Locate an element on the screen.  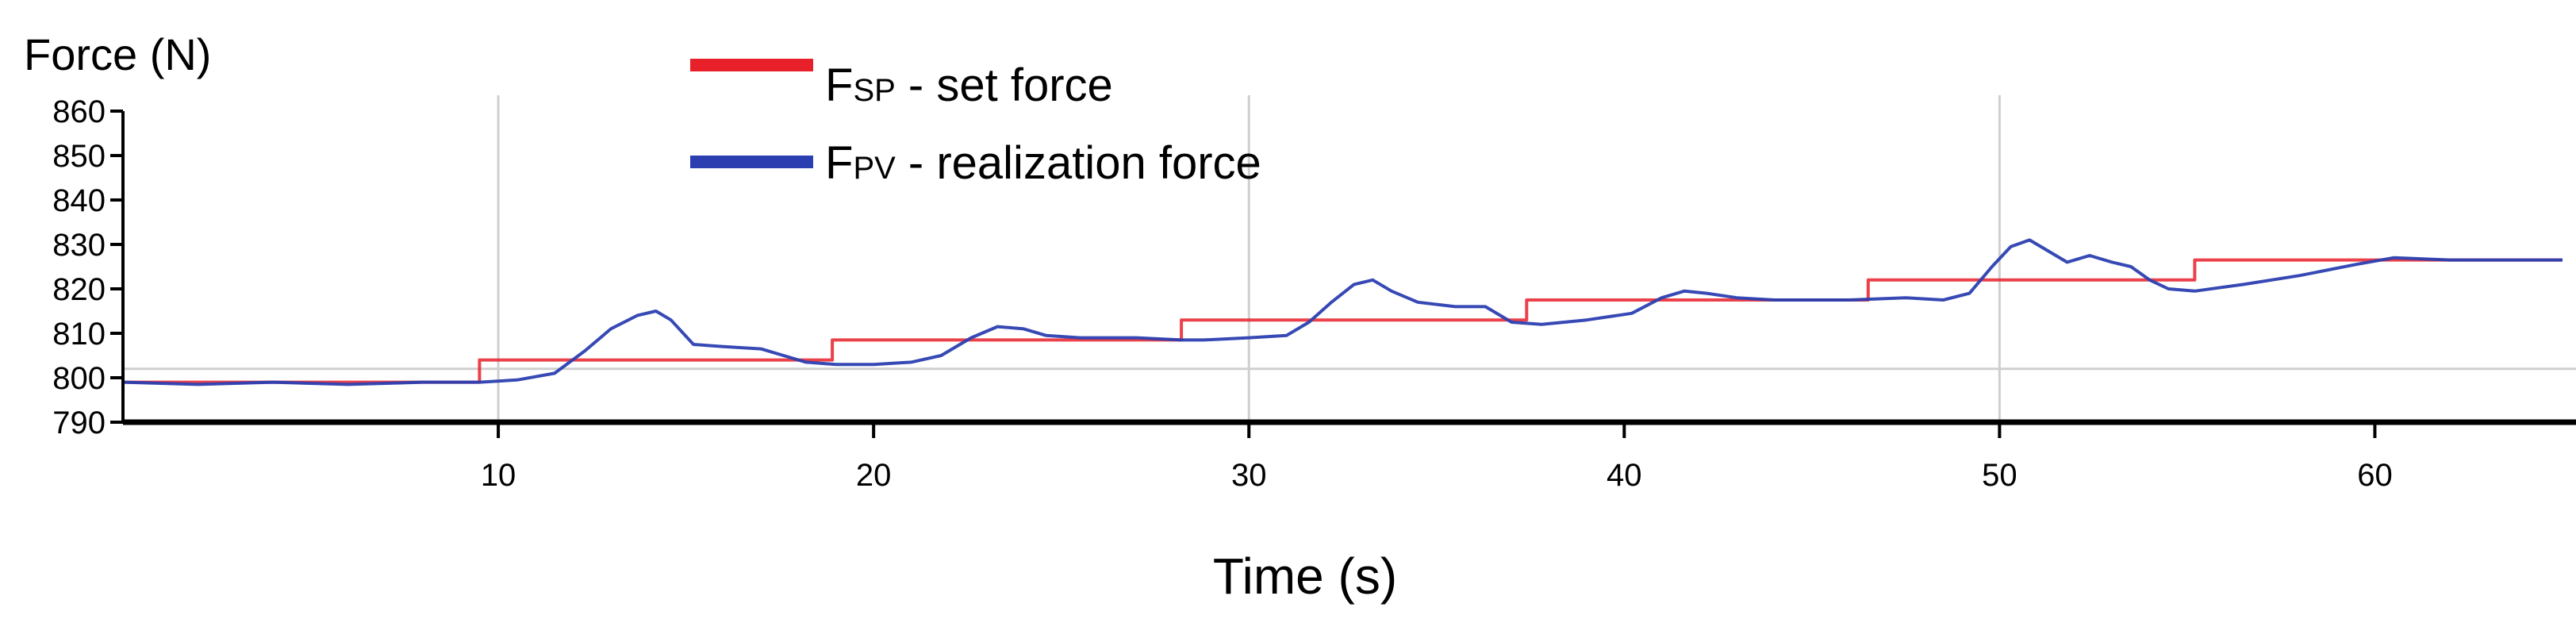
y-tick-label: 820 is located at coordinates (79, 289).